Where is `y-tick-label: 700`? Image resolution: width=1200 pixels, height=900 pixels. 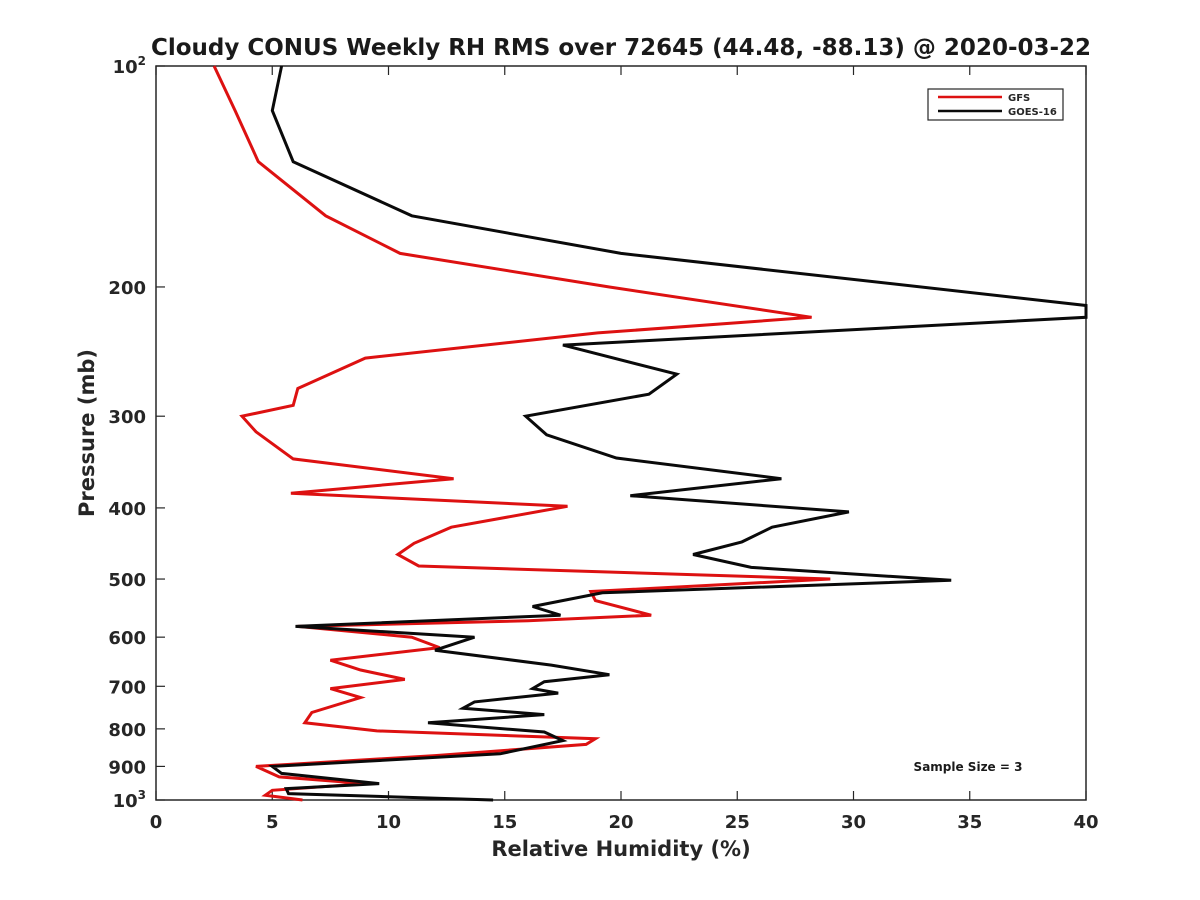
y-tick-label: 700 is located at coordinates (127, 687).